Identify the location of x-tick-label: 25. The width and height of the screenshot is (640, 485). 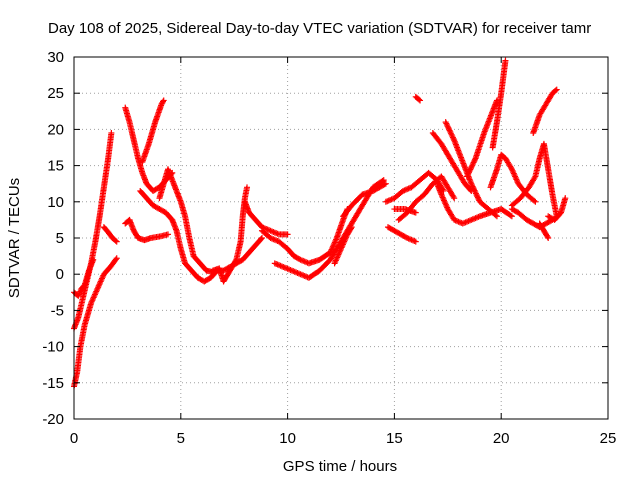
(608, 438).